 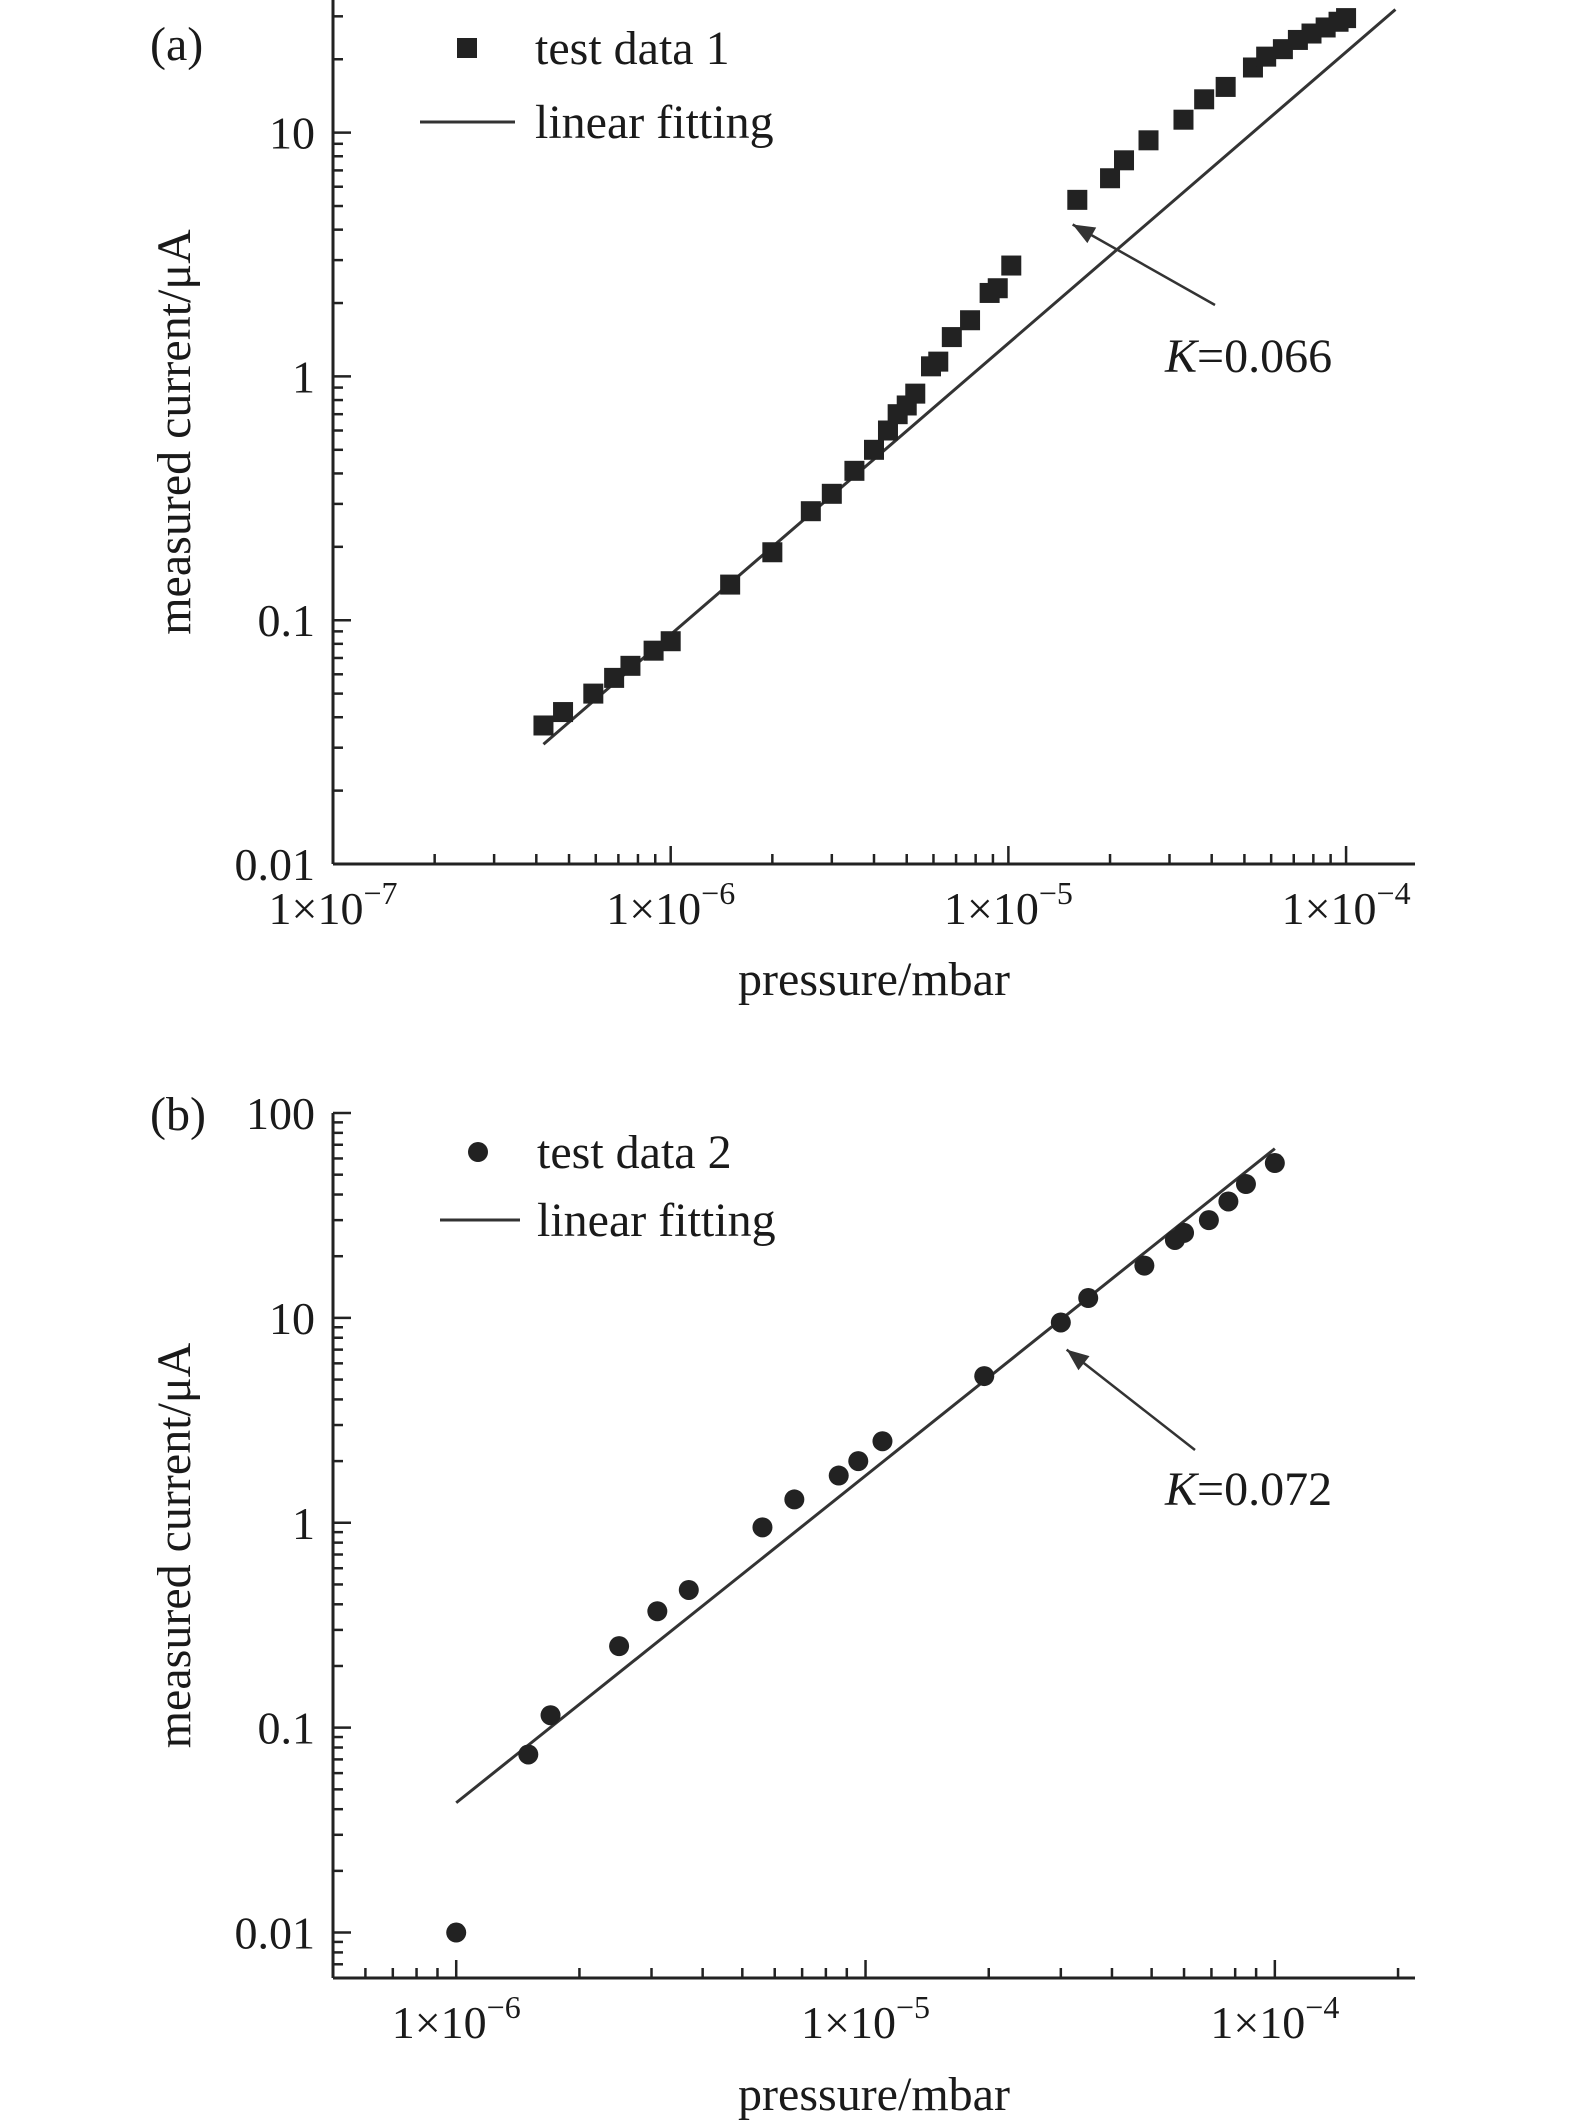 What do you see at coordinates (176, 44) in the screenshot?
I see `panel-label: (a)` at bounding box center [176, 44].